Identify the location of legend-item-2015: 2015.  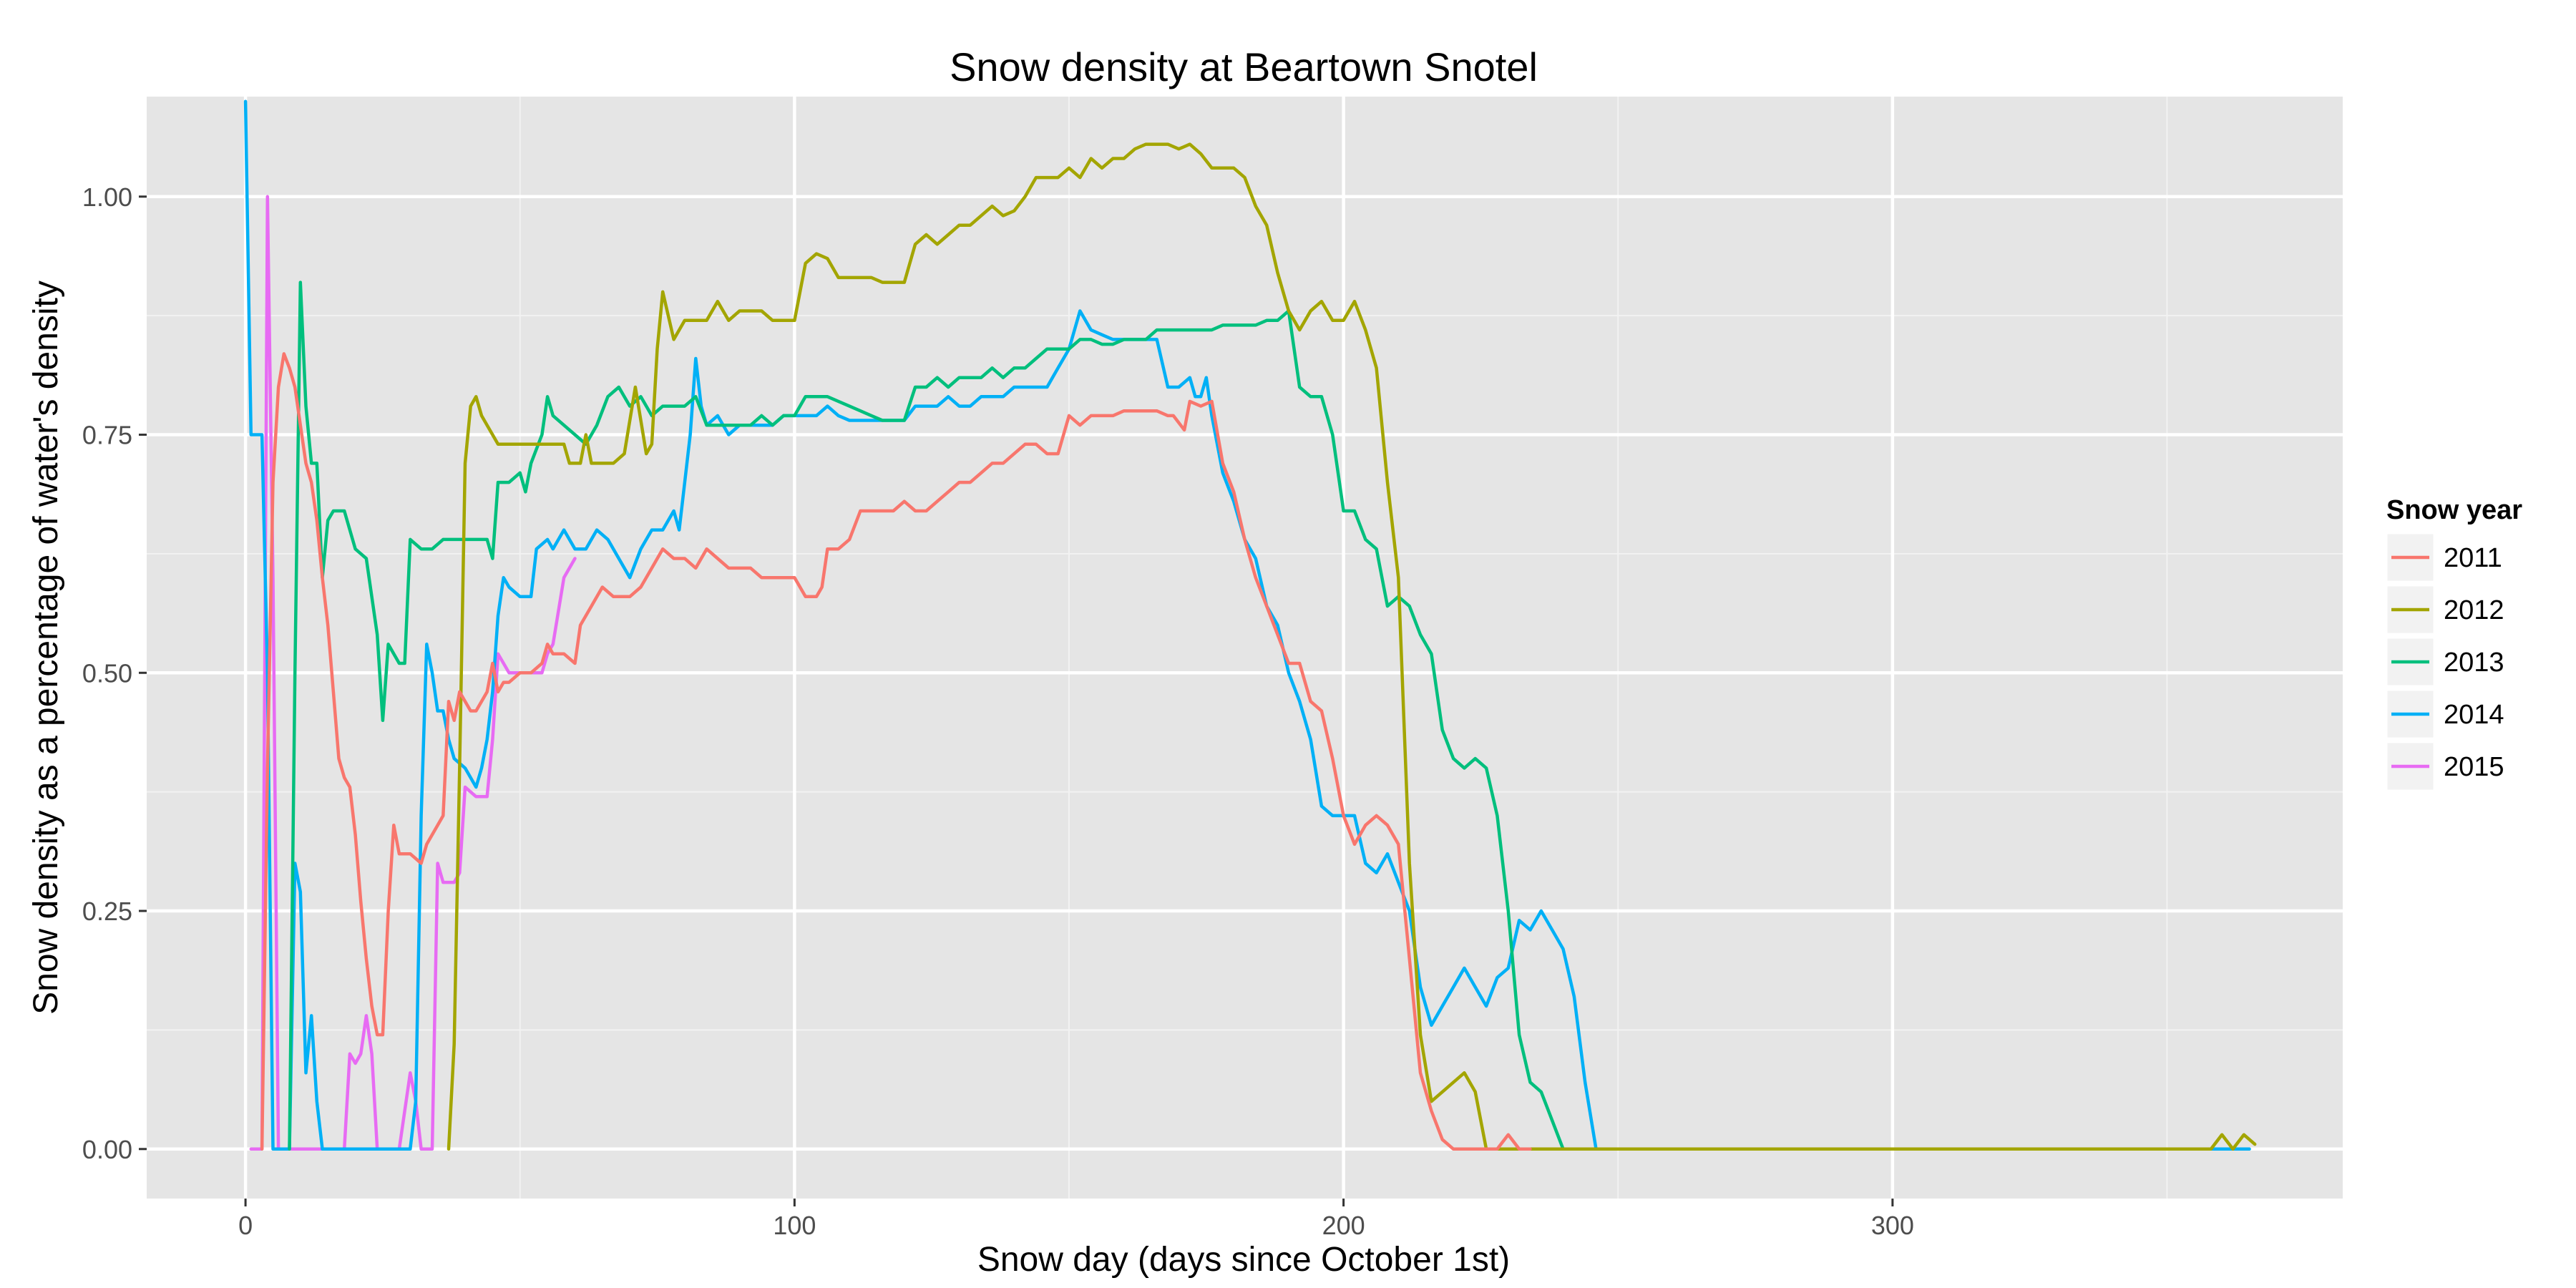
(2444, 766).